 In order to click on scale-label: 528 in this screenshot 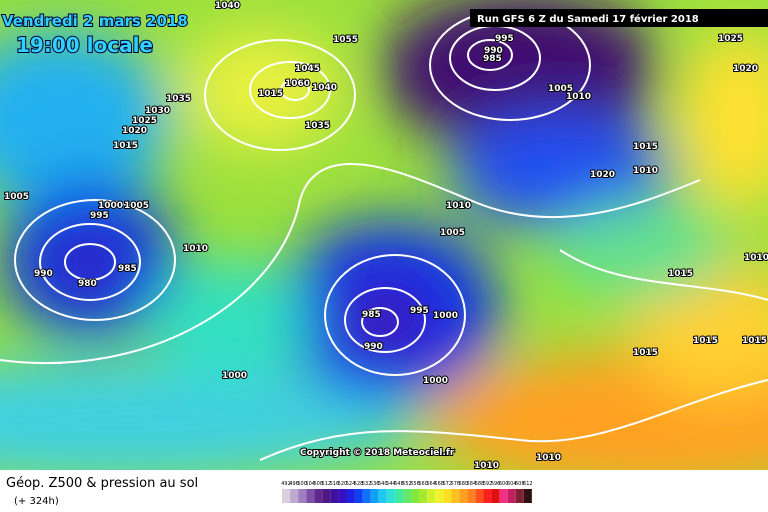, I will do `click(359, 484)`.